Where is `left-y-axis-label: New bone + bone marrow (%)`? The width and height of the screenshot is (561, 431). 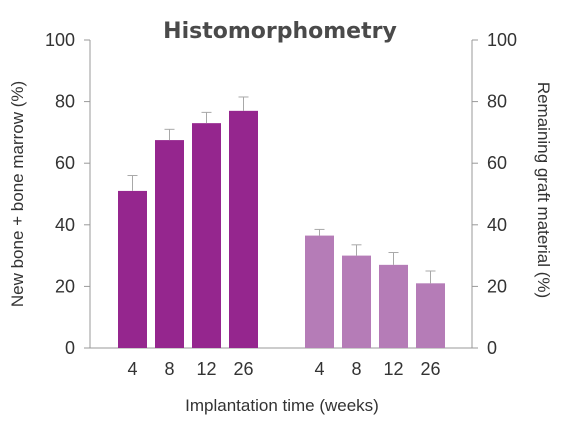 left-y-axis-label: New bone + bone marrow (%) is located at coordinates (17, 194).